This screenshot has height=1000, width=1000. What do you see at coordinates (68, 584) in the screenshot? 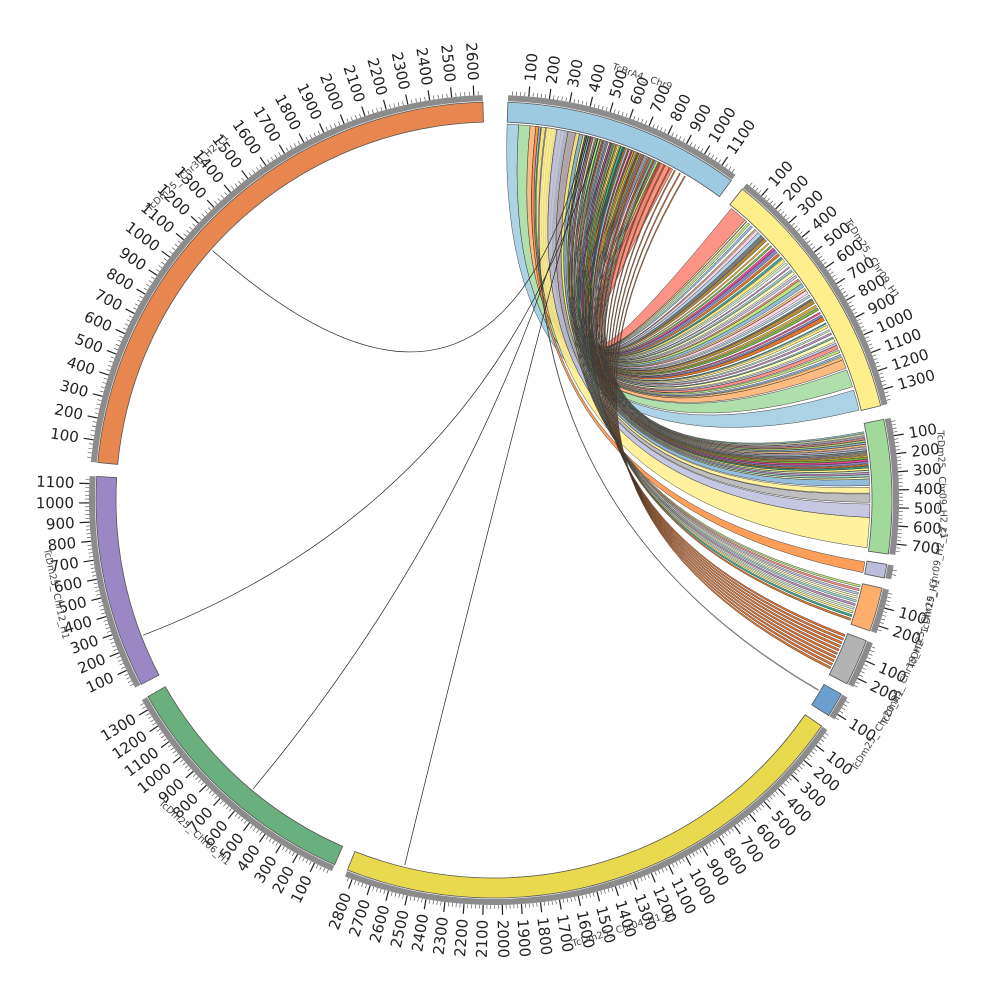
I see `tick-label: 600` at bounding box center [68, 584].